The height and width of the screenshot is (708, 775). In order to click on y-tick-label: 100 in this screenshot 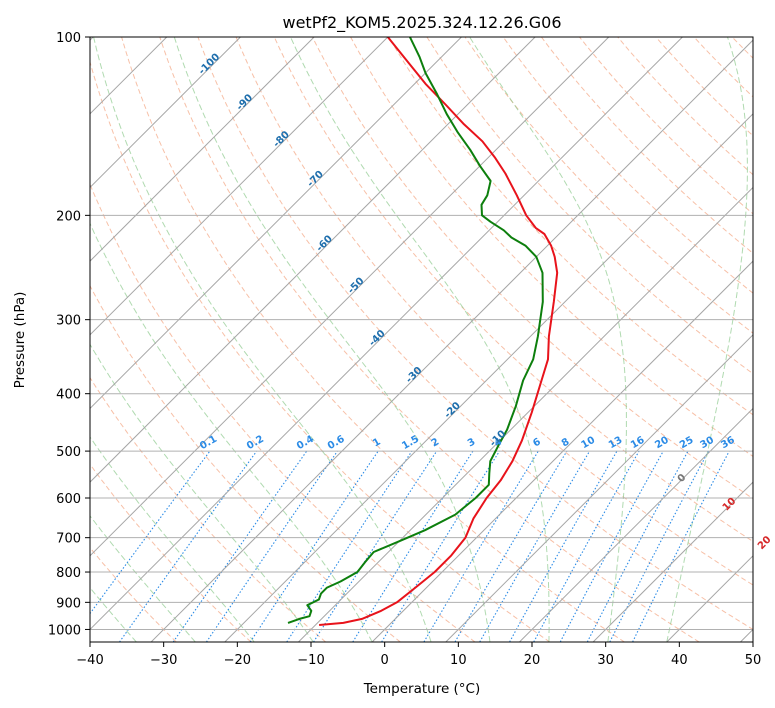, I will do `click(68, 38)`.